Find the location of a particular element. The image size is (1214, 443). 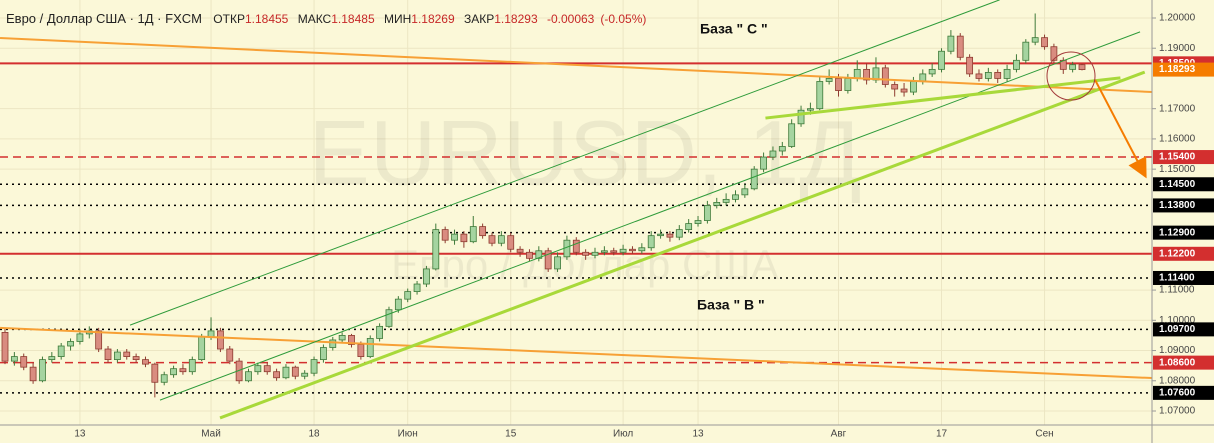

ohlc-value: 1.18293 is located at coordinates (516, 19).